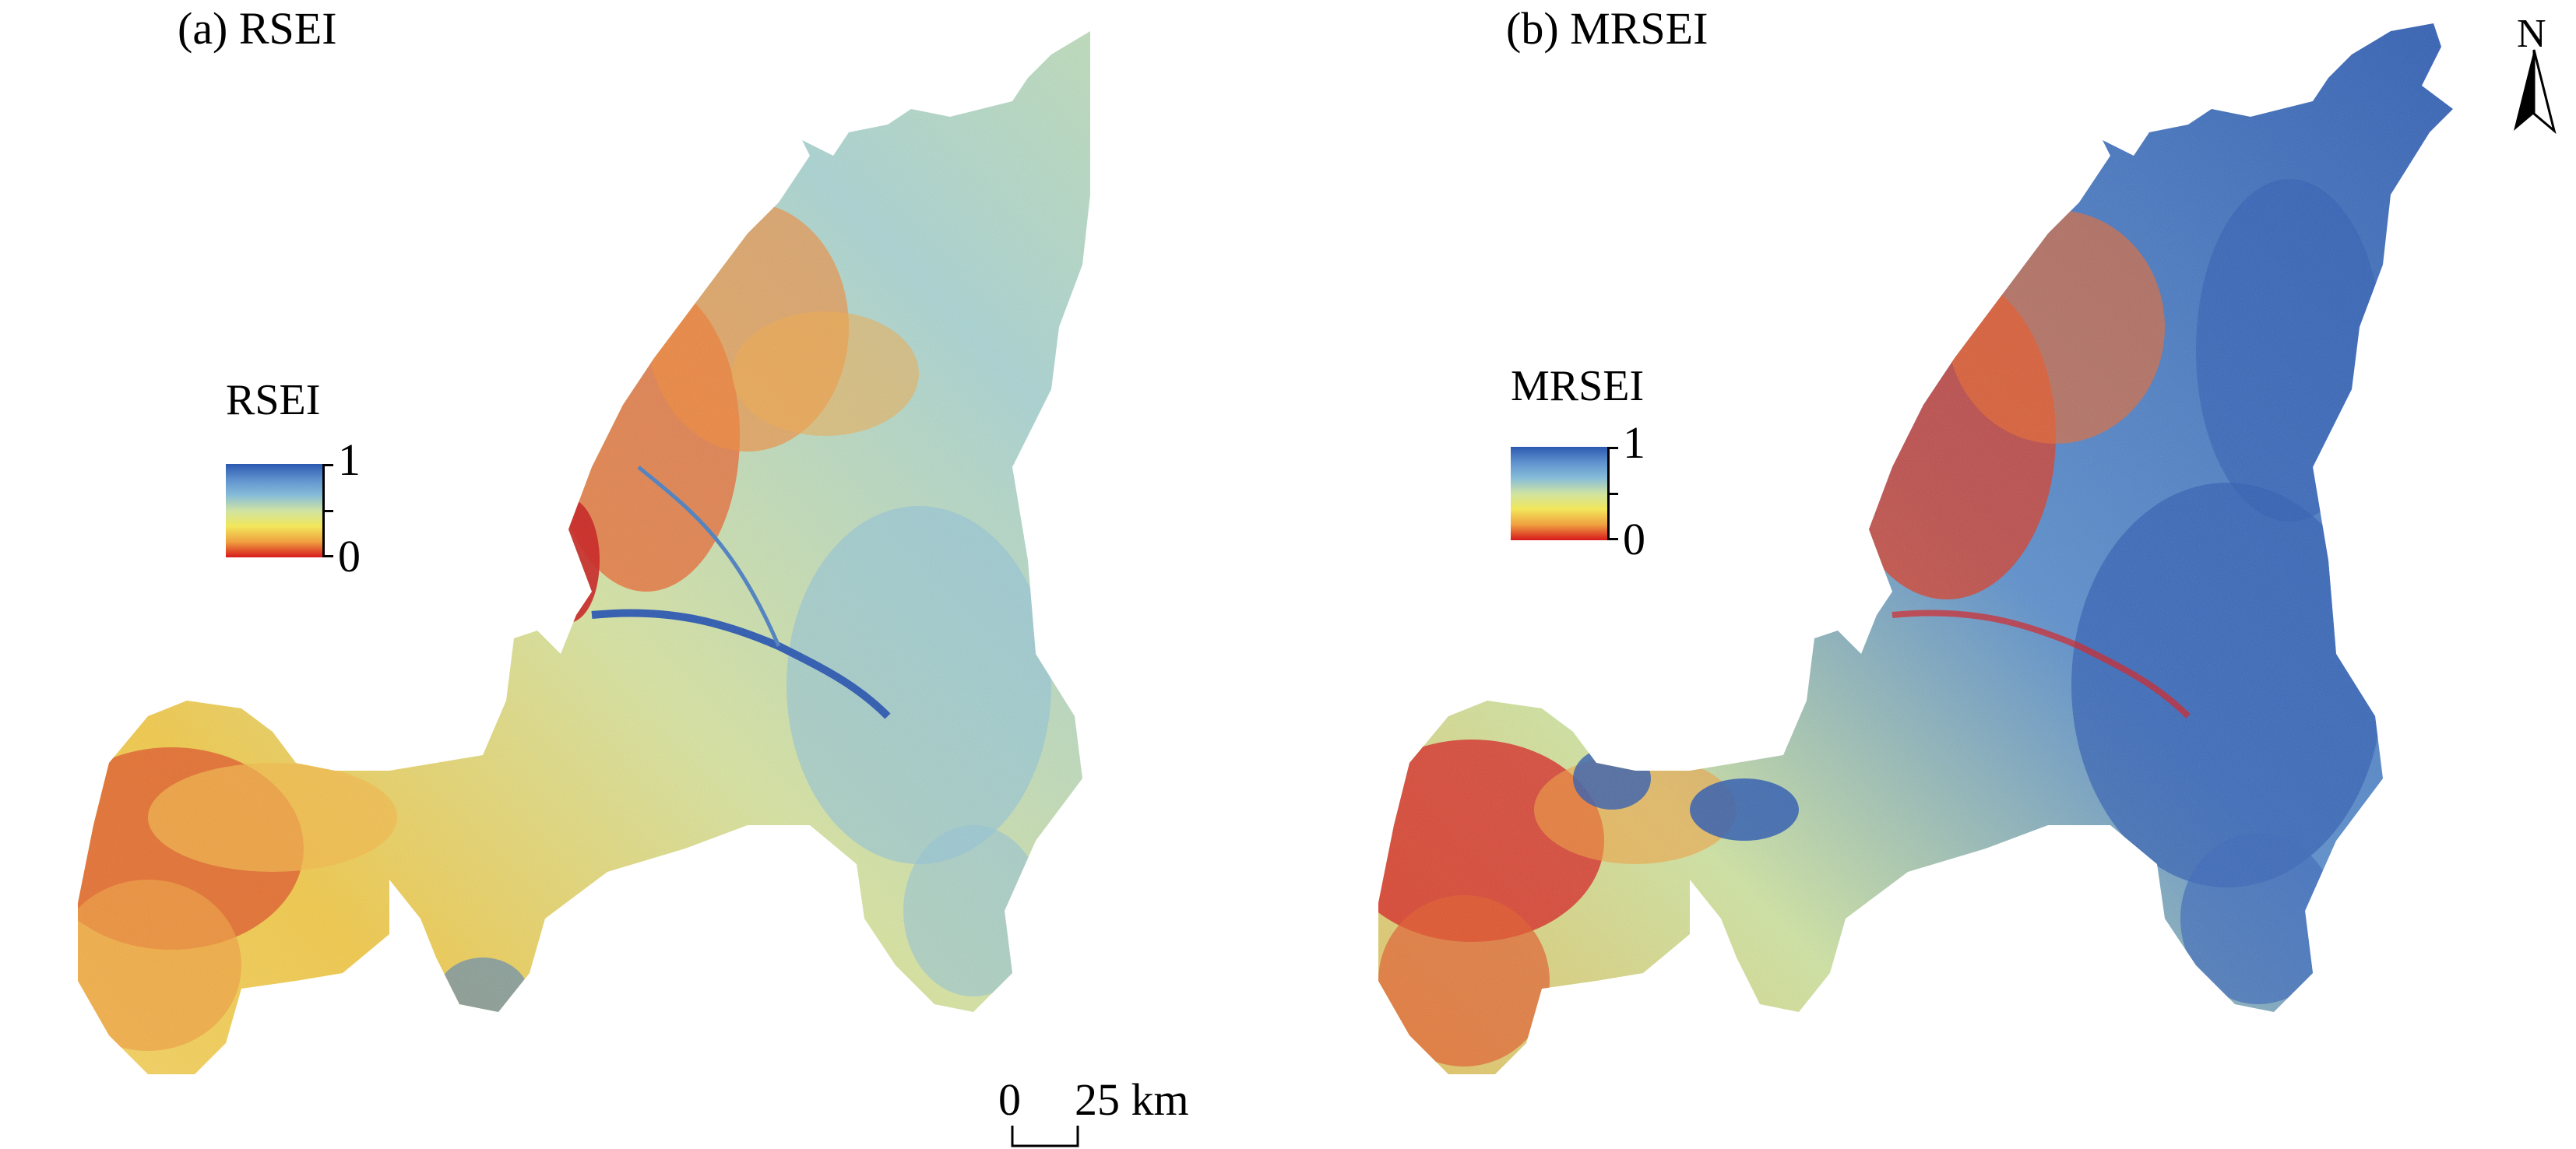 The height and width of the screenshot is (1149, 2576). What do you see at coordinates (274, 510) in the screenshot?
I see `panel-a-color-ramp` at bounding box center [274, 510].